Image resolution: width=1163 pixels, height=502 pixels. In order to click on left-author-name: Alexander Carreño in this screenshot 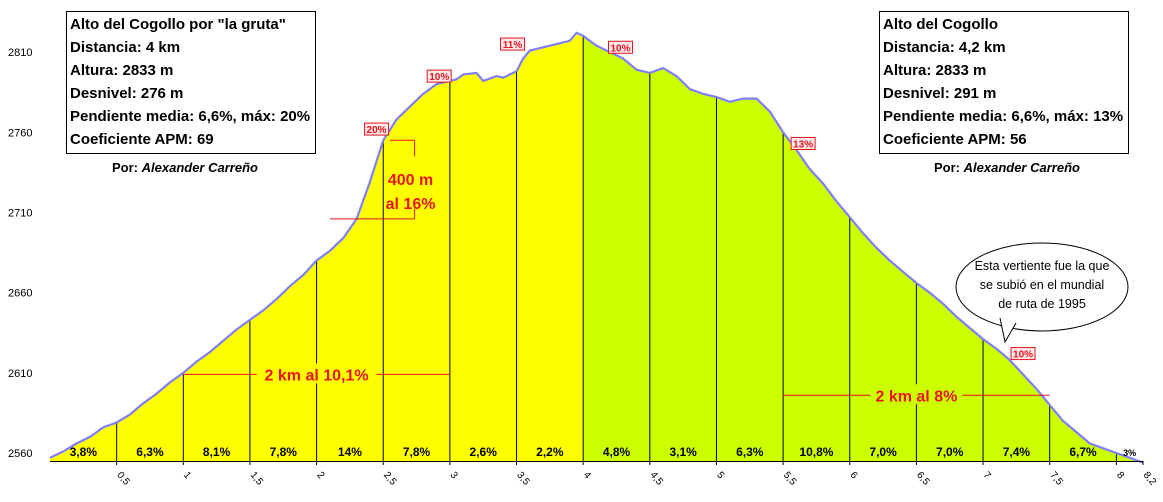, I will do `click(199, 167)`.